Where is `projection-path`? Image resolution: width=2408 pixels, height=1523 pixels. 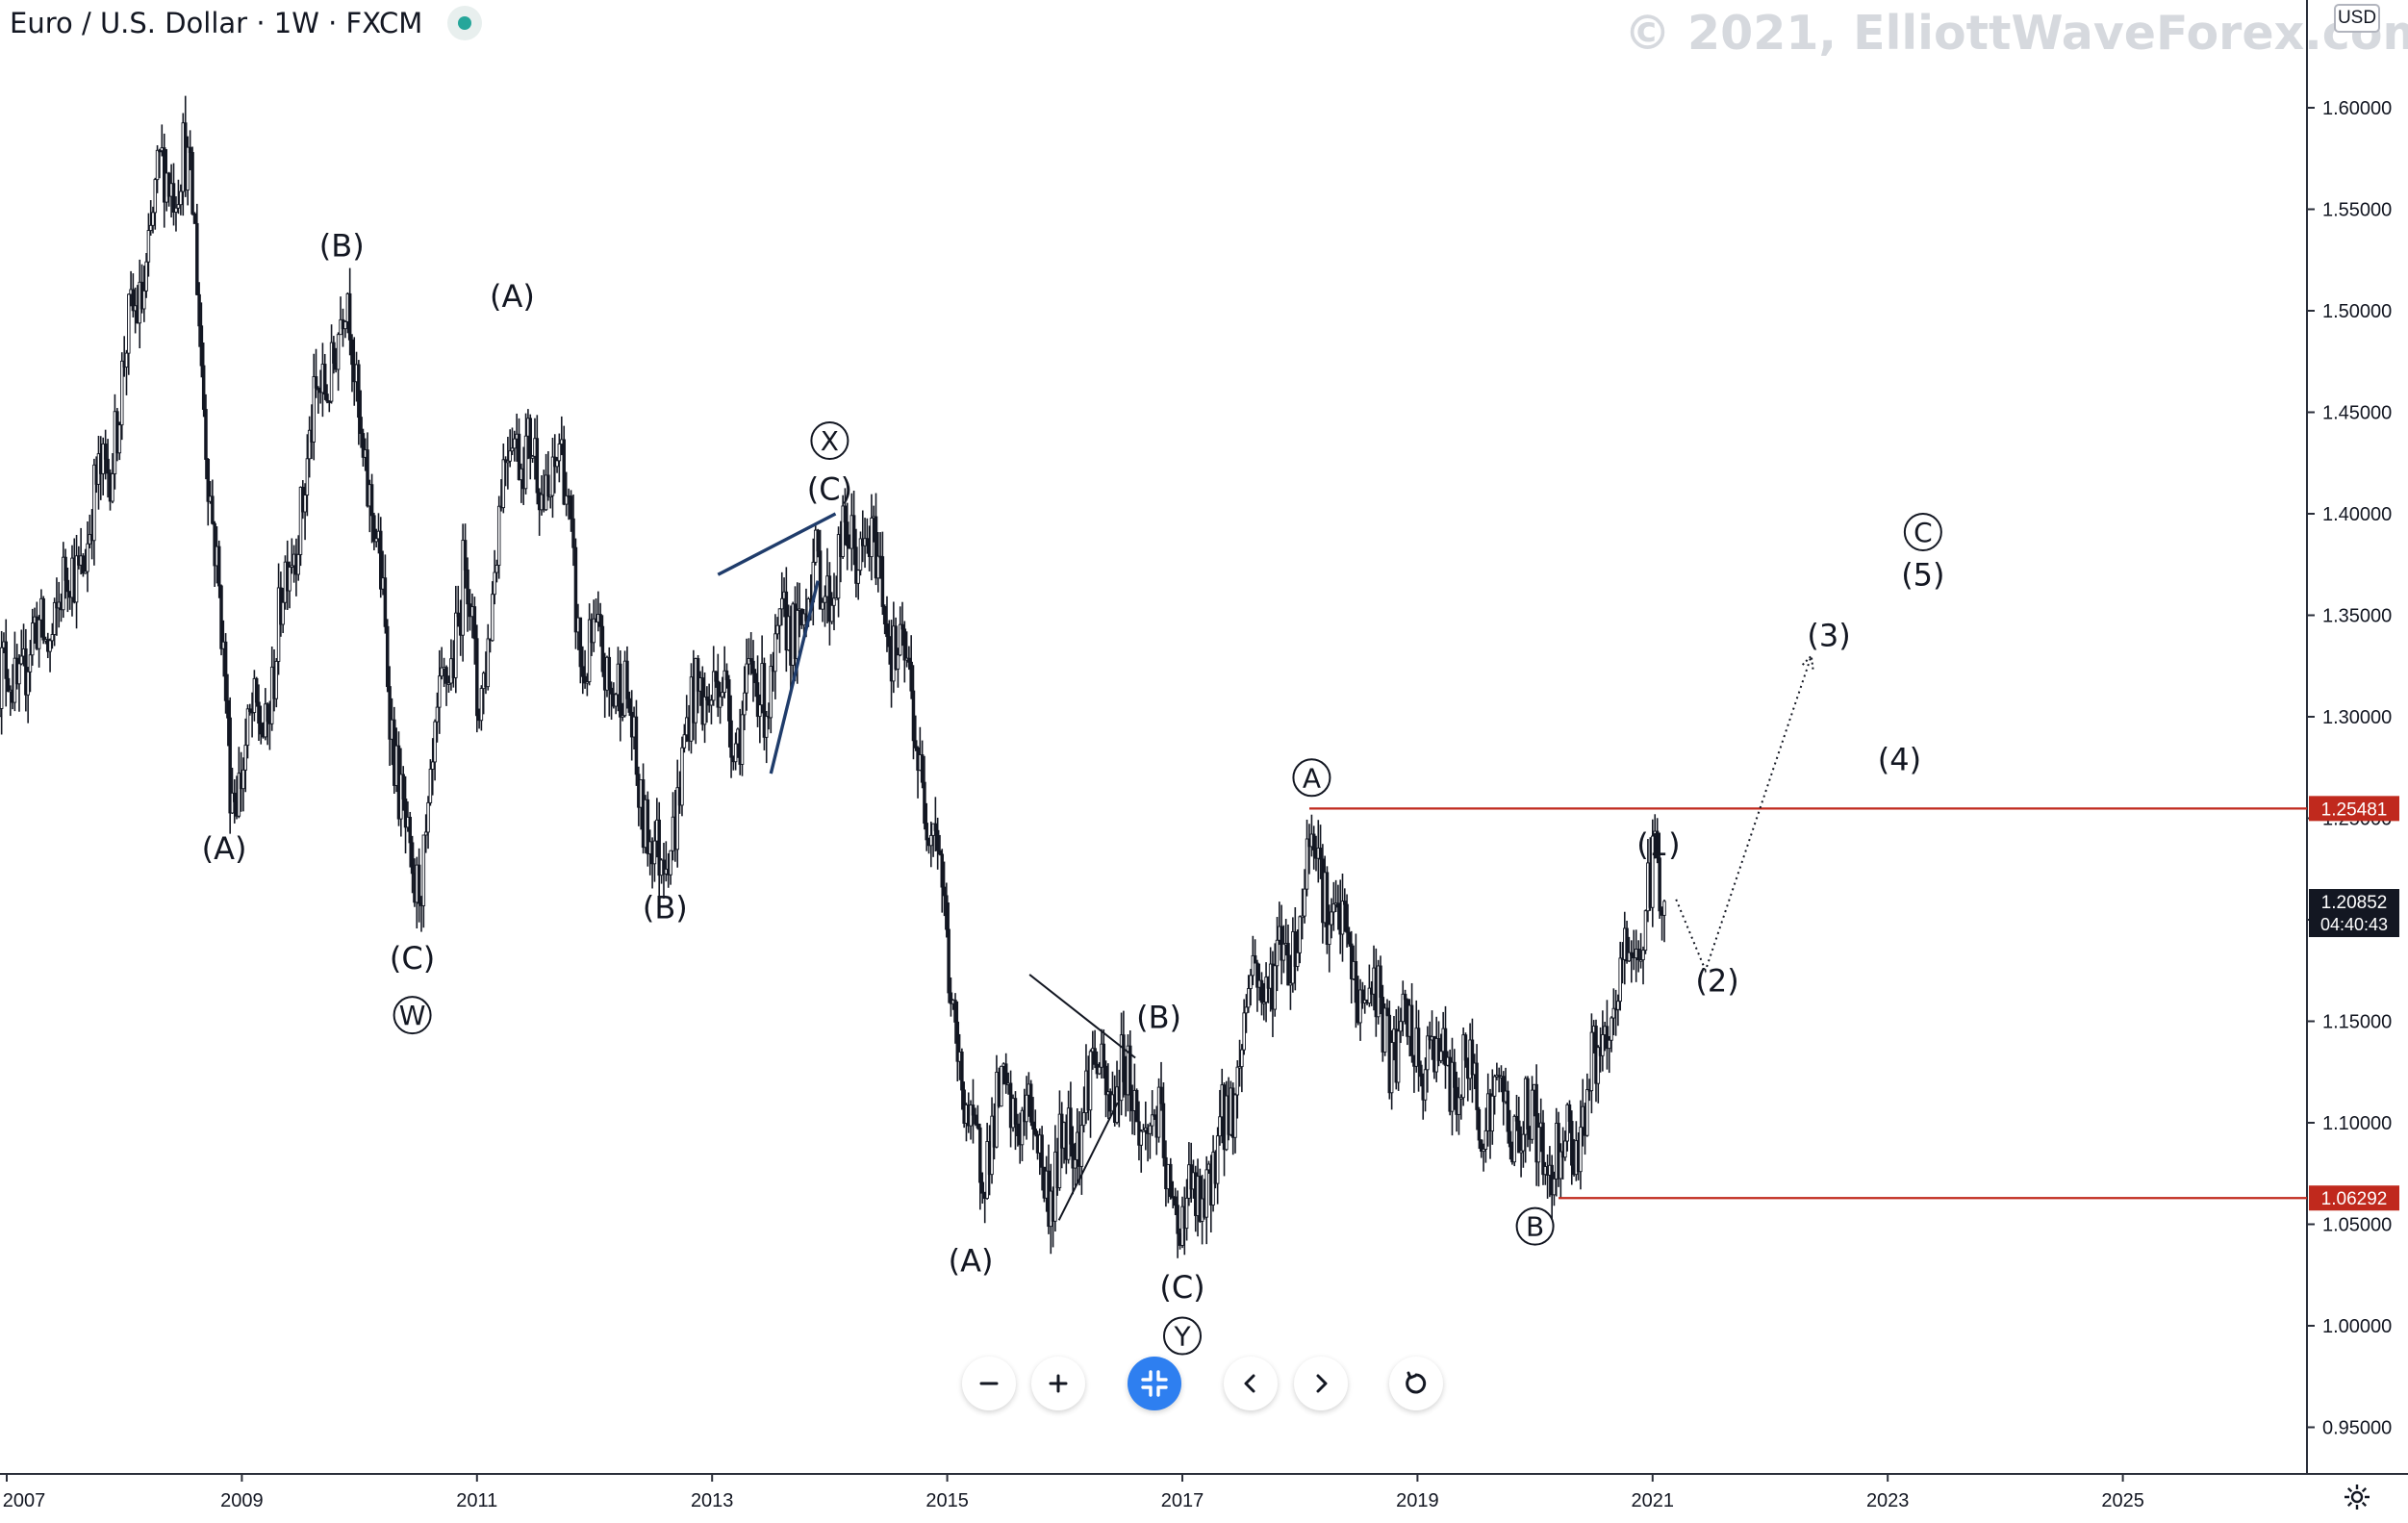
projection-path is located at coordinates (1743, 814).